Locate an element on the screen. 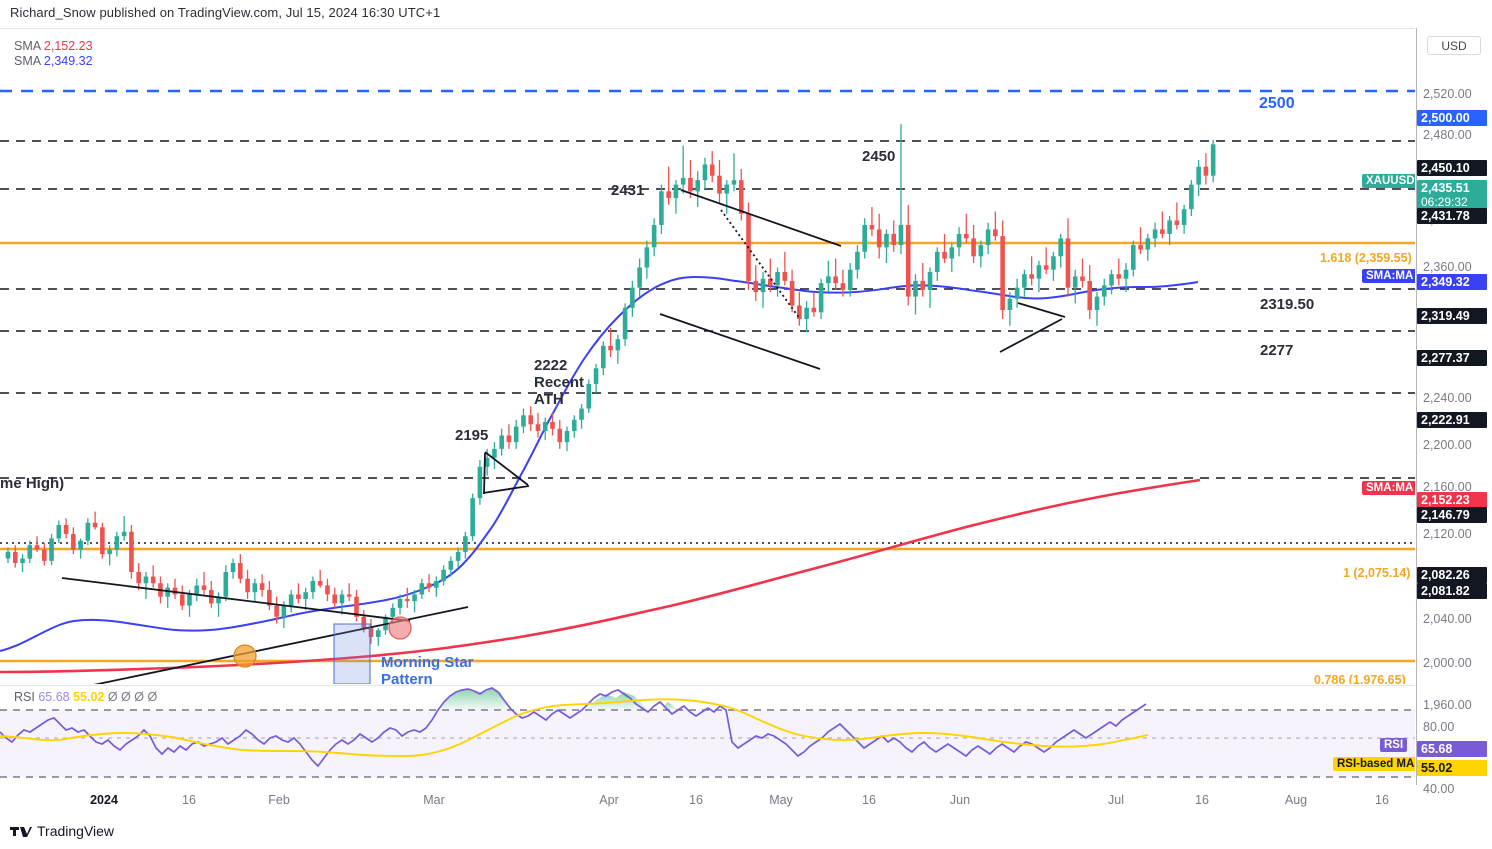 The width and height of the screenshot is (1492, 849). price-badge: 2,146.79 is located at coordinates (1452, 515).